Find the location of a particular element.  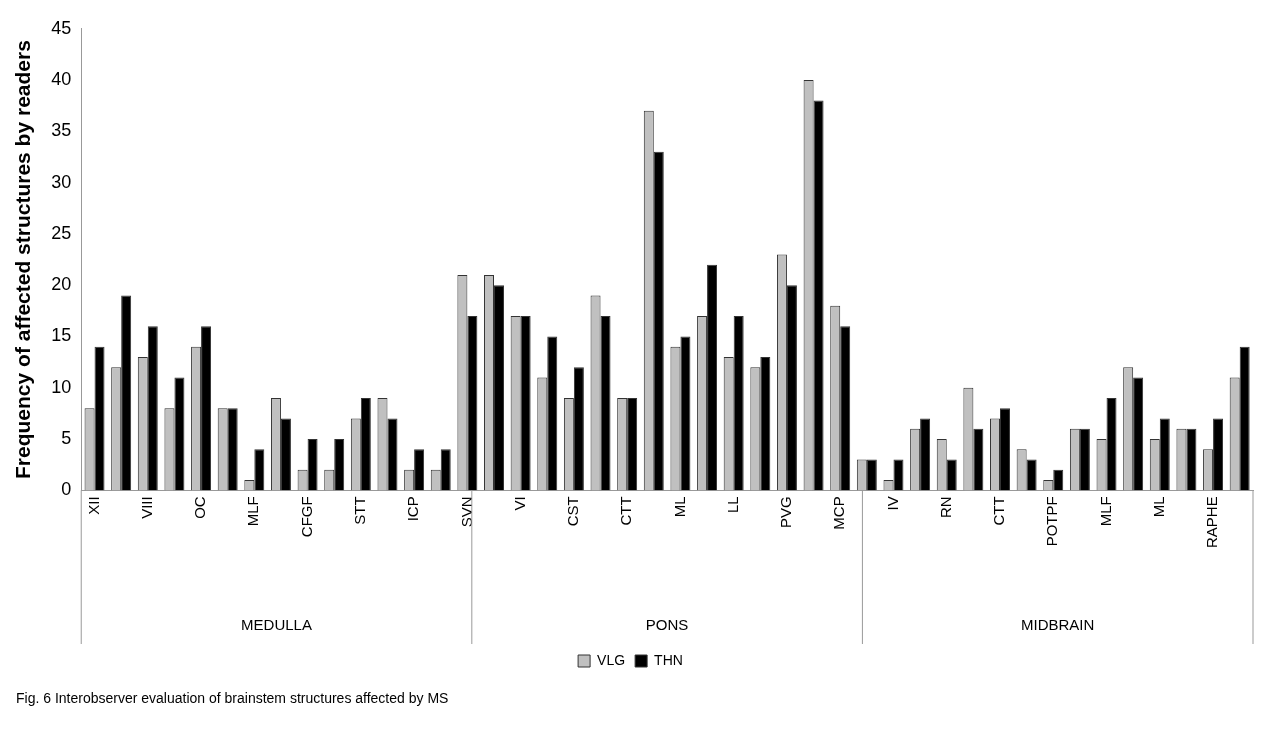

y-tick-label: 30 is located at coordinates (61, 181).